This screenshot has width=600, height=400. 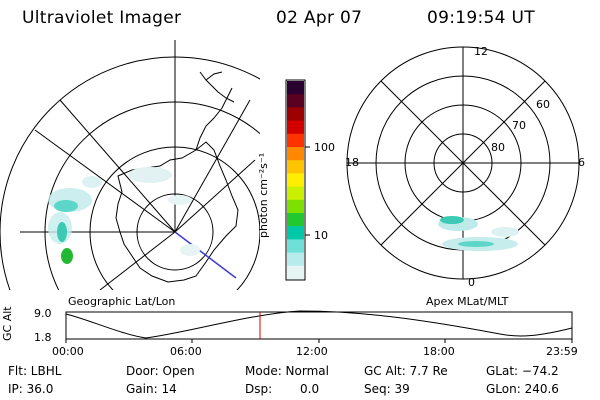 What do you see at coordinates (352, 162) in the screenshot?
I see `mlt-label-18: 18` at bounding box center [352, 162].